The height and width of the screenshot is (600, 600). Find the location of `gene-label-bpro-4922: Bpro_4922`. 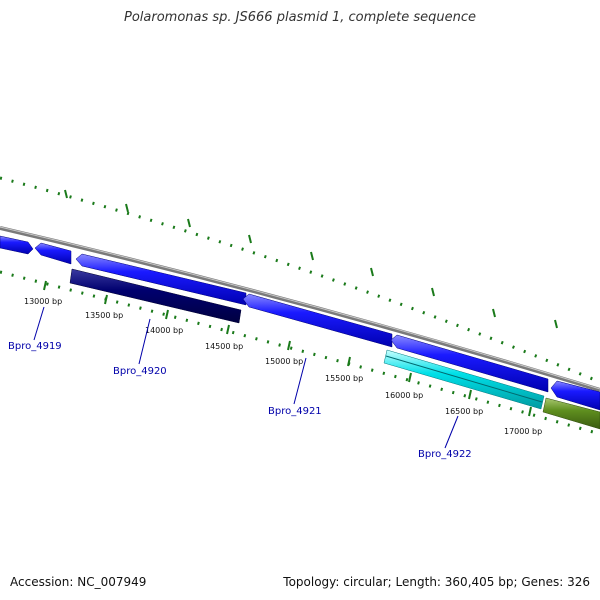

gene-label-bpro-4922: Bpro_4922 is located at coordinates (445, 454).